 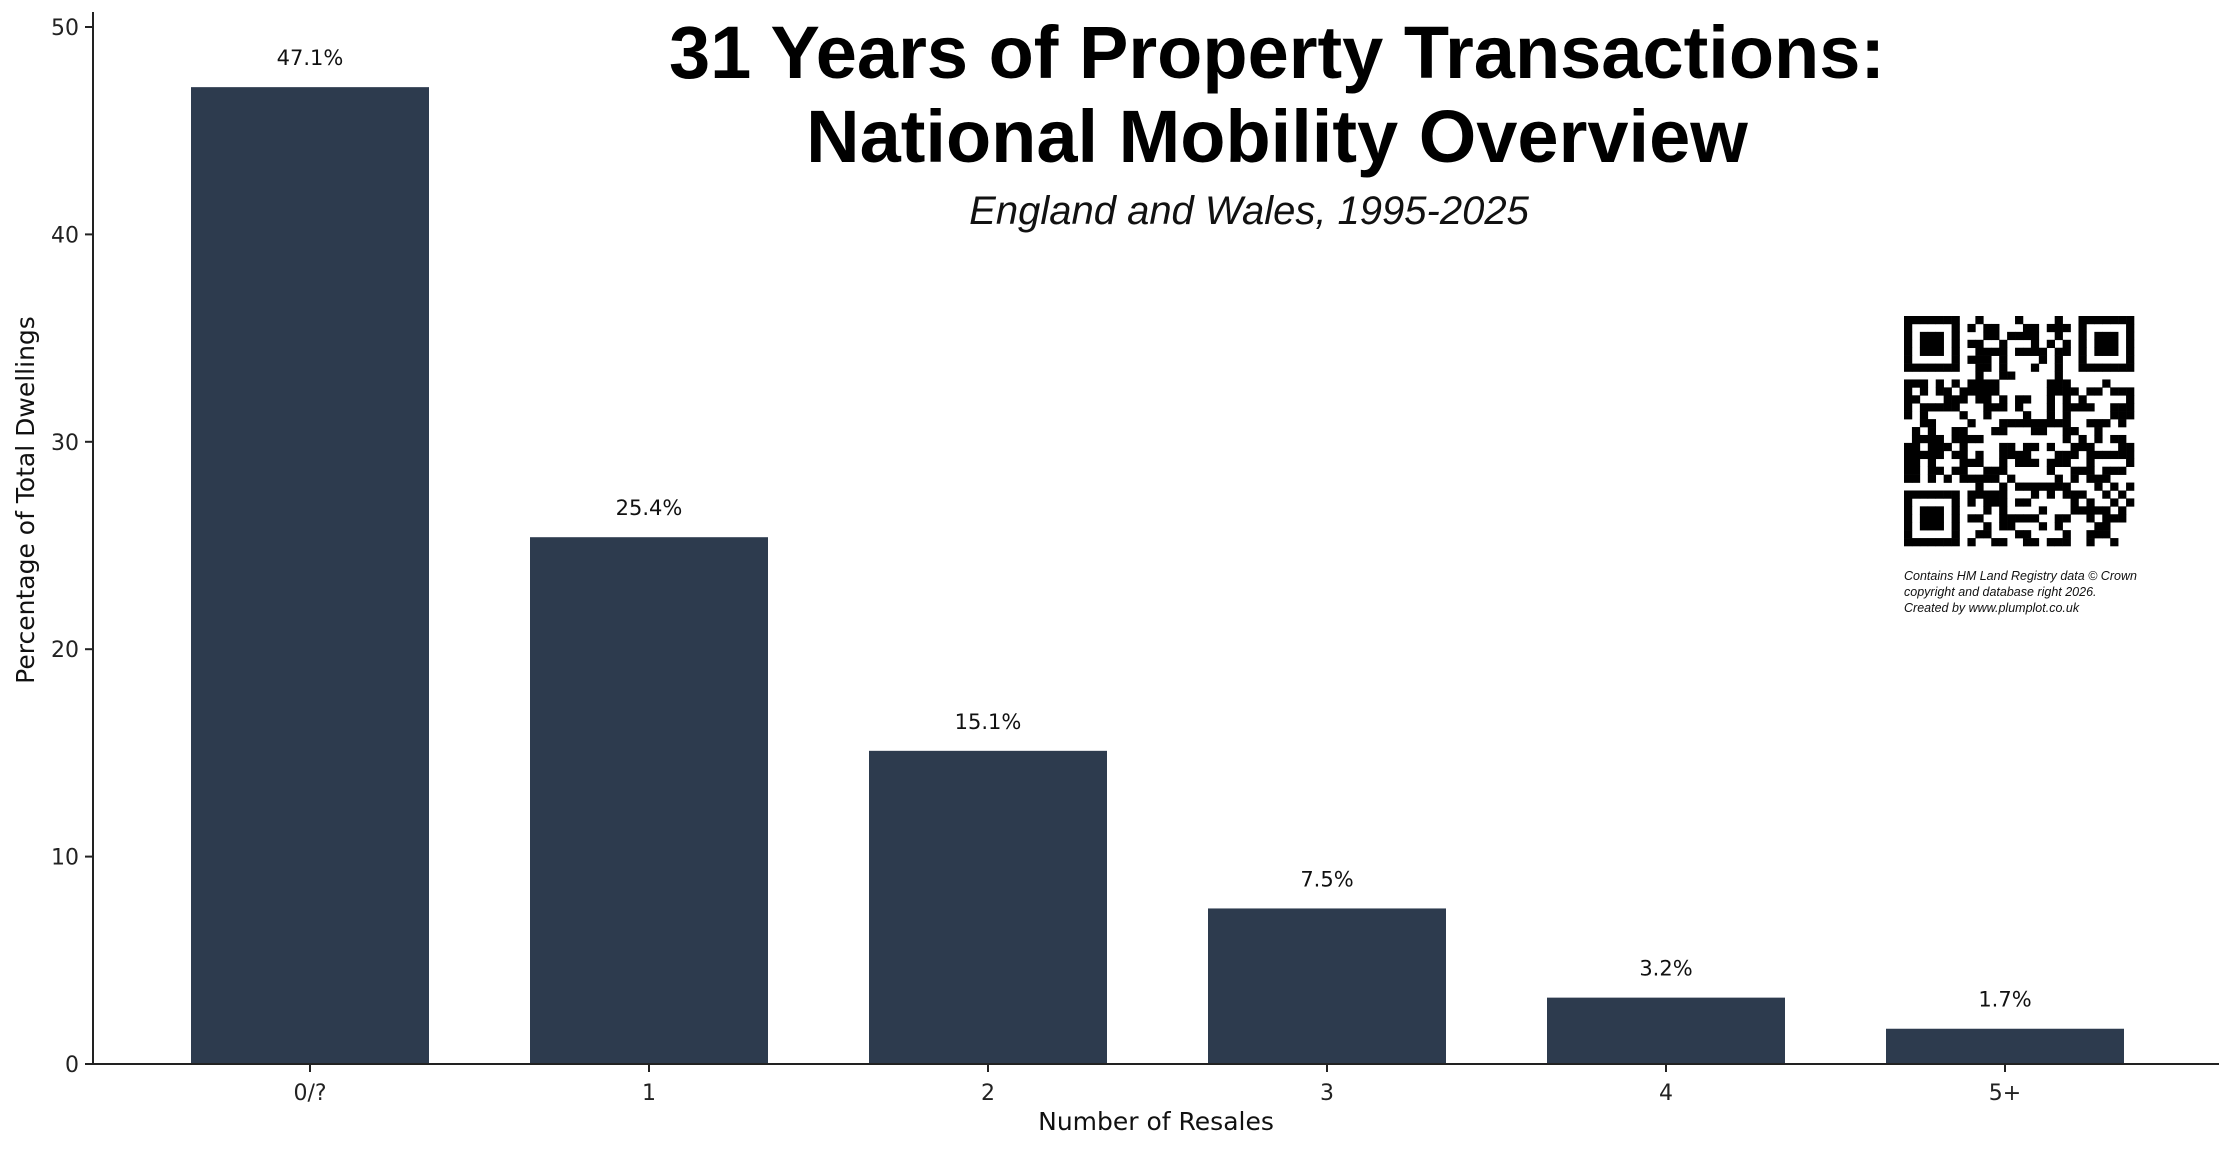 What do you see at coordinates (1326, 879) in the screenshot?
I see `data-label: 7.5%` at bounding box center [1326, 879].